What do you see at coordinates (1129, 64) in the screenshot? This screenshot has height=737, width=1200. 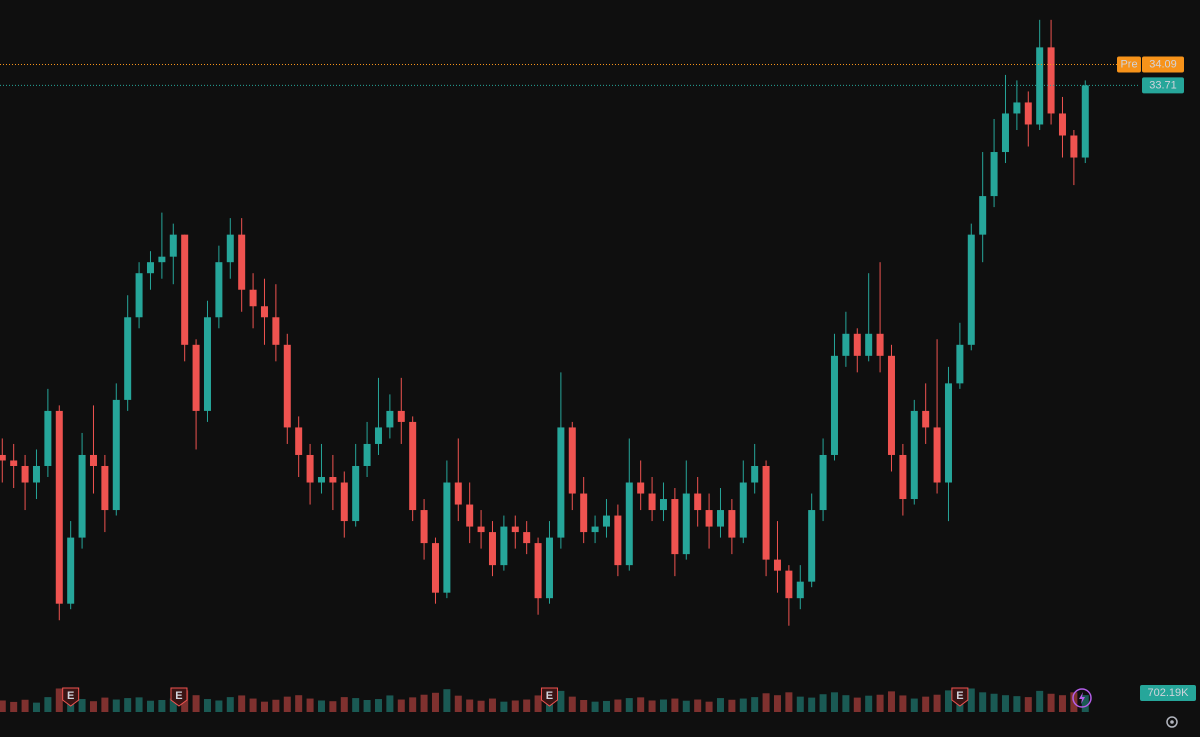 I see `pre-label-box` at bounding box center [1129, 64].